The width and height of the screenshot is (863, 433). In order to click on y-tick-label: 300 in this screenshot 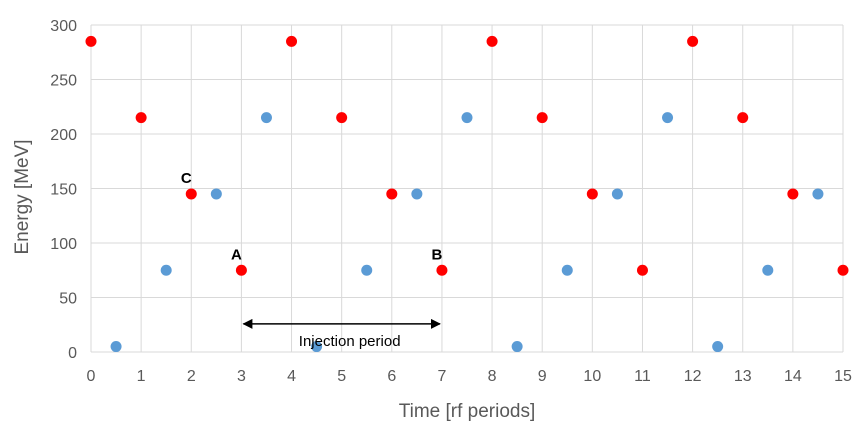, I will do `click(63, 26)`.